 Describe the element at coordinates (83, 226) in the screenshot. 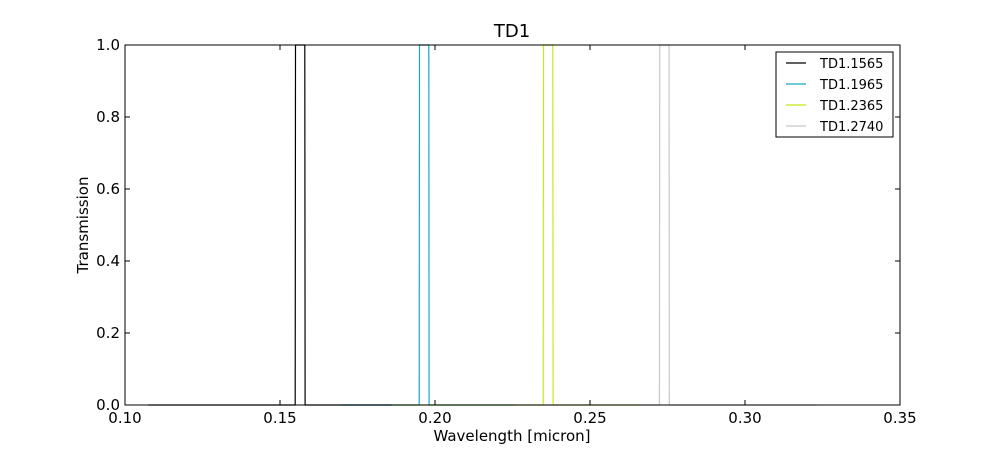

I see `y-axis-label: Transmission` at that location.